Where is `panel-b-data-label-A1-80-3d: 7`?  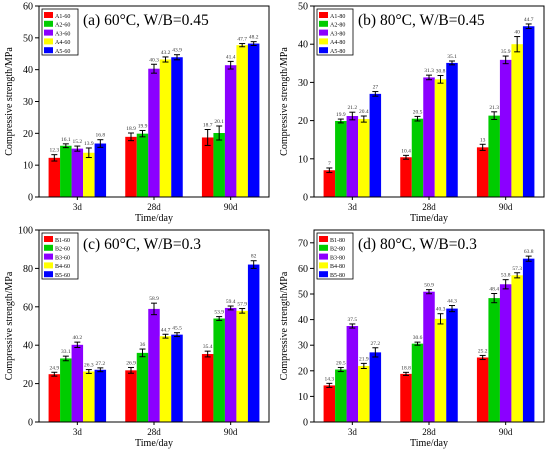 panel-b-data-label-A1-80-3d: 7 is located at coordinates (329, 164).